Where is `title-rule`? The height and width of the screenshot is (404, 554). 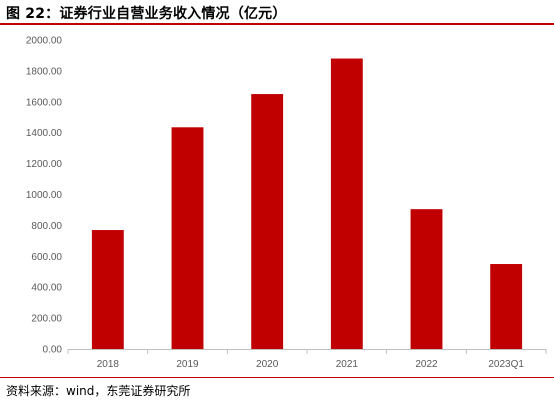
title-rule is located at coordinates (277, 24).